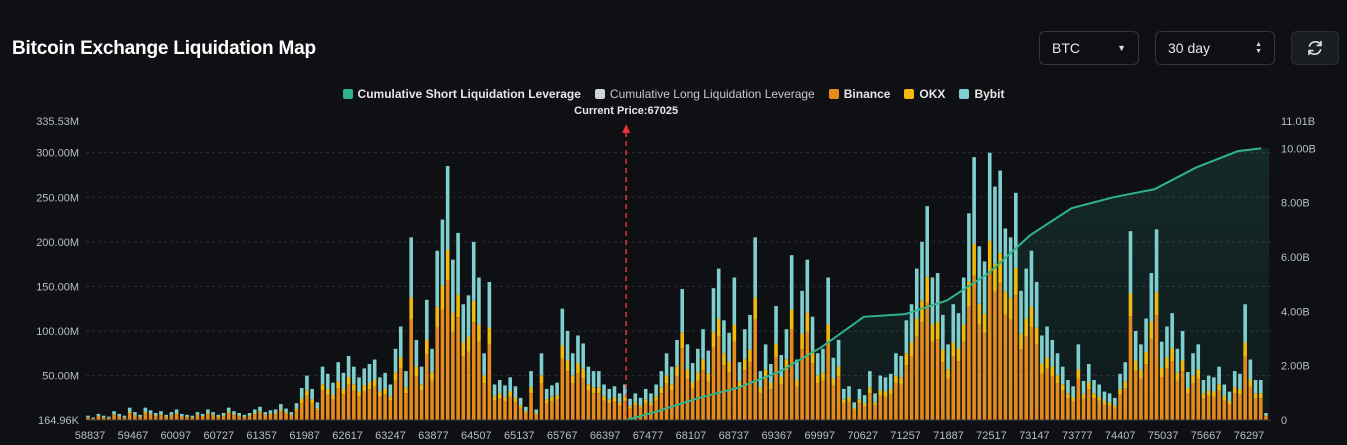 The height and width of the screenshot is (445, 1347). What do you see at coordinates (734, 436) in the screenshot?
I see `x-tick: 68737` at bounding box center [734, 436].